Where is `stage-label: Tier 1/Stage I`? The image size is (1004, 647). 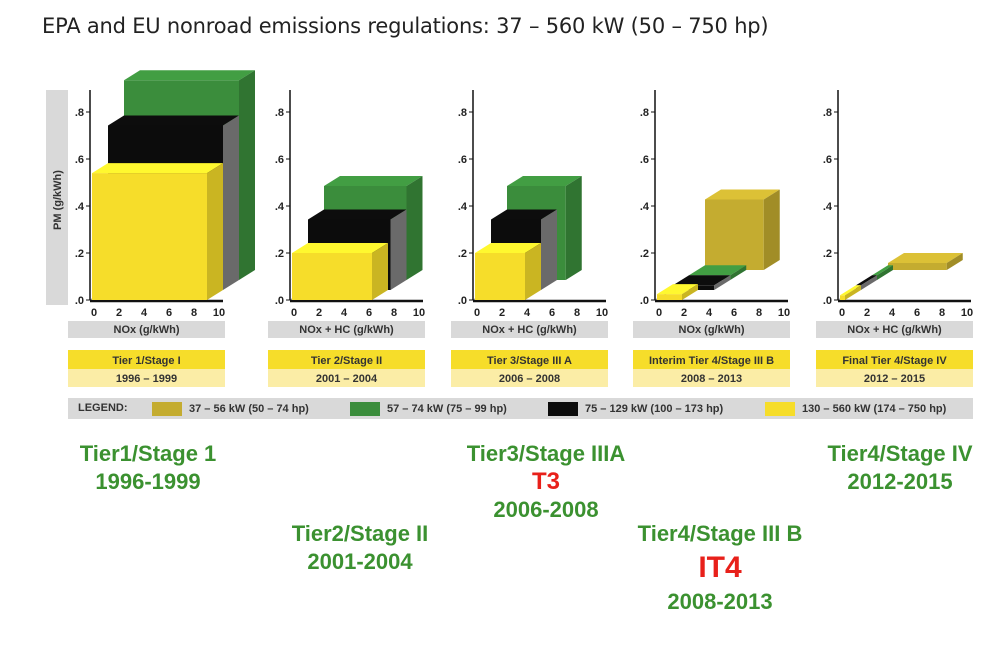 stage-label: Tier 1/Stage I is located at coordinates (146, 361).